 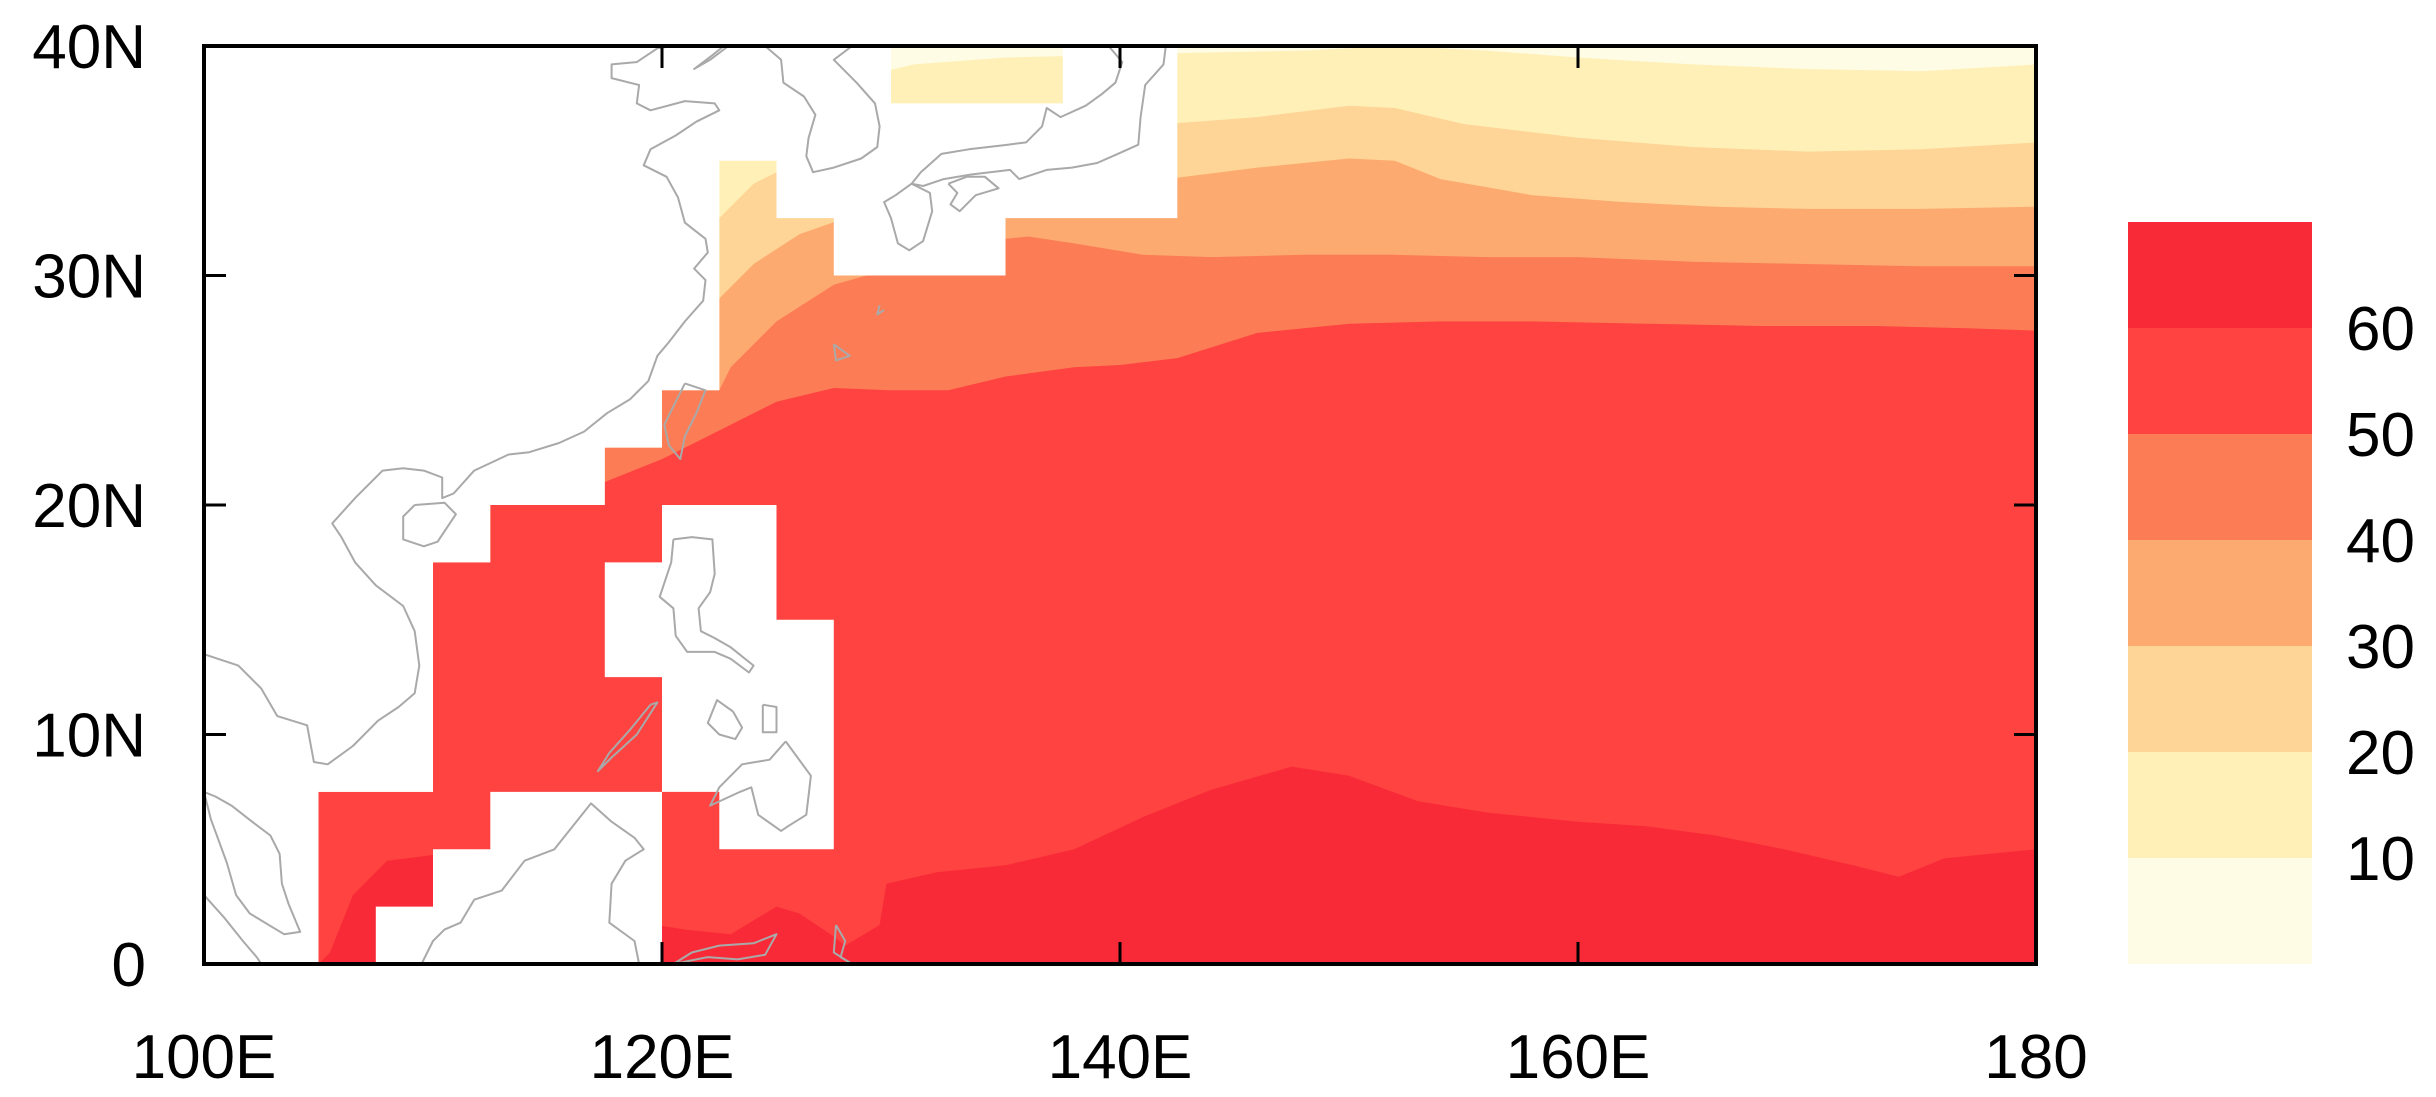 What do you see at coordinates (2035, 1057) in the screenshot?
I see `x-tick-label: 180` at bounding box center [2035, 1057].